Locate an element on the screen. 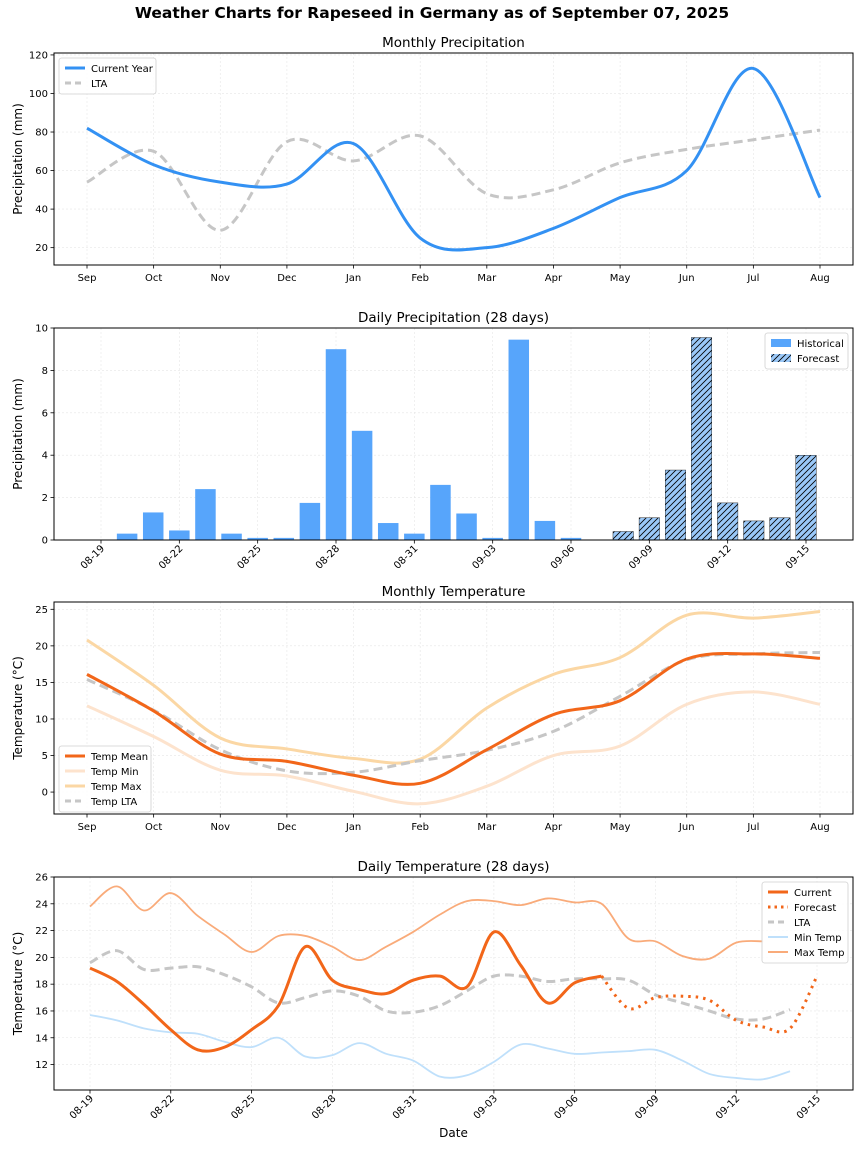 This screenshot has width=864, height=1152. legend-item: Max Temp is located at coordinates (806, 953).